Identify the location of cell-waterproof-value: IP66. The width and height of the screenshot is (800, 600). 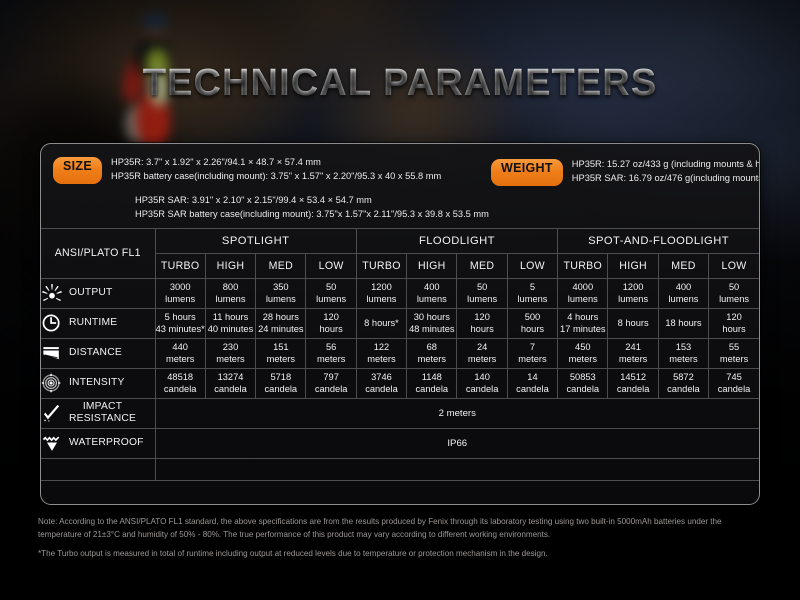
(456, 443).